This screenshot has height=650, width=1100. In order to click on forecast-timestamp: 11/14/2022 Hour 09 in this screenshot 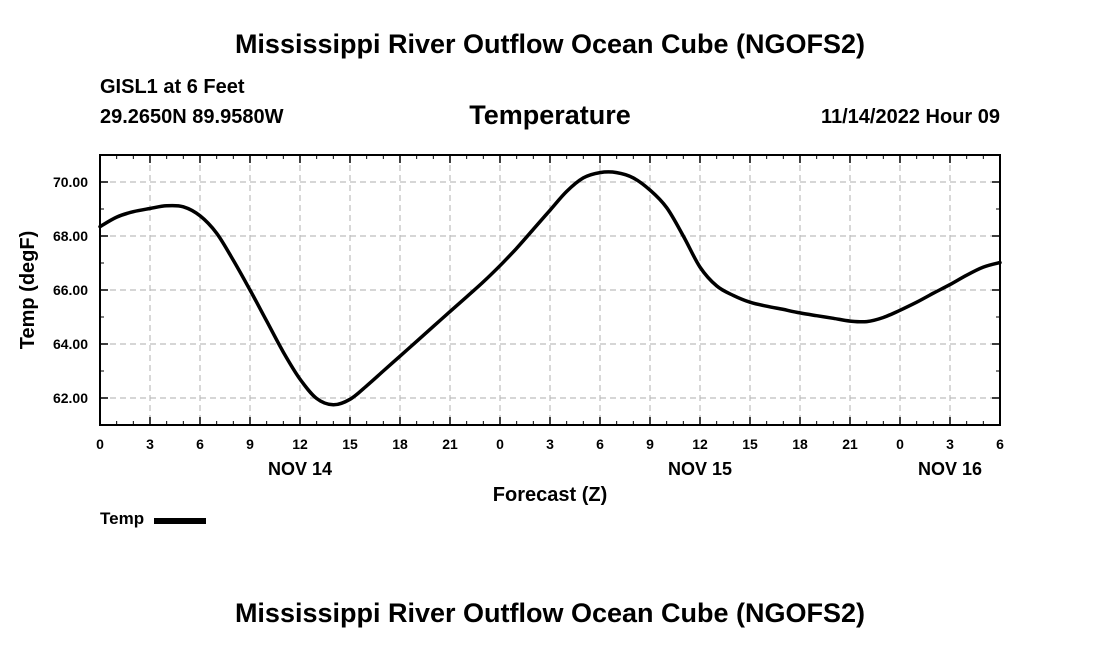, I will do `click(910, 117)`.